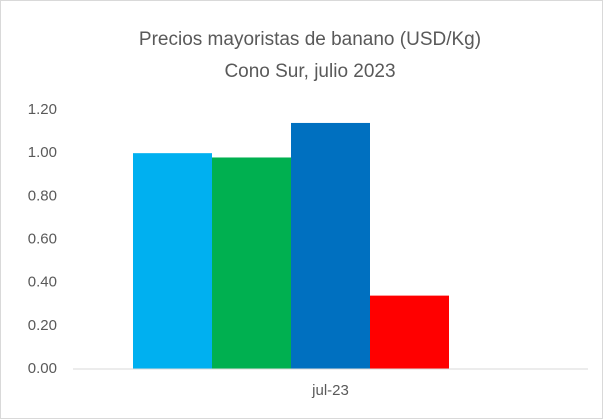 This screenshot has width=603, height=419. I want to click on chart-title: Precios mayoristas de banano (USD/Kg), so click(310, 39).